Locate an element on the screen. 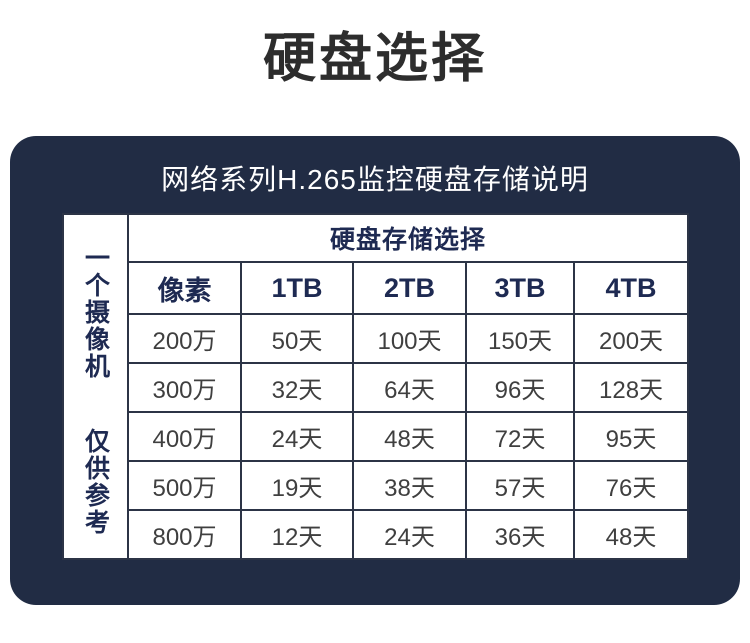 This screenshot has width=750, height=643. table-row: 800万 12天 24天 36天 48天 is located at coordinates (376, 534).